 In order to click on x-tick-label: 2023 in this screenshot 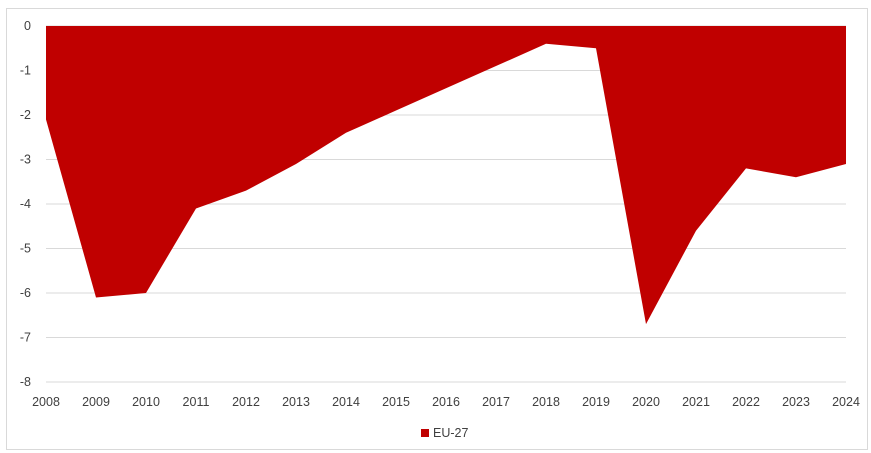, I will do `click(796, 402)`.